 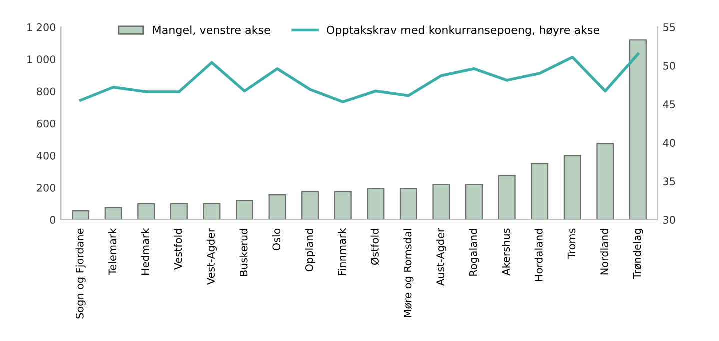 What do you see at coordinates (638, 254) in the screenshot?
I see `x-tick-label: Trøndelag` at bounding box center [638, 254].